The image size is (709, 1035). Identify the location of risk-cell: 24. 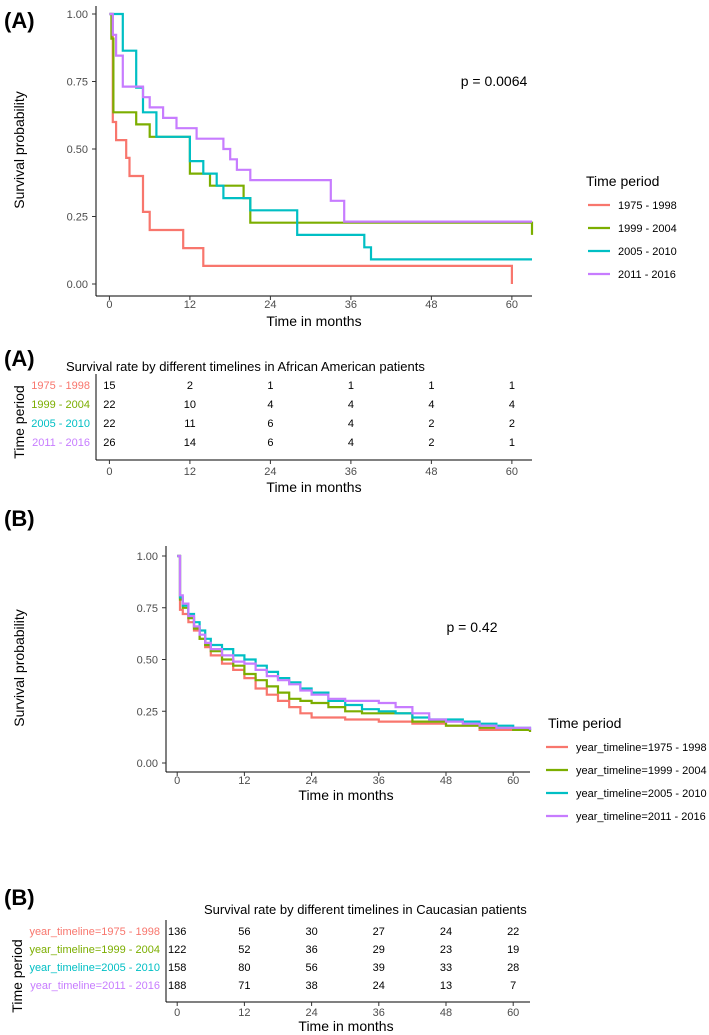
(379, 986).